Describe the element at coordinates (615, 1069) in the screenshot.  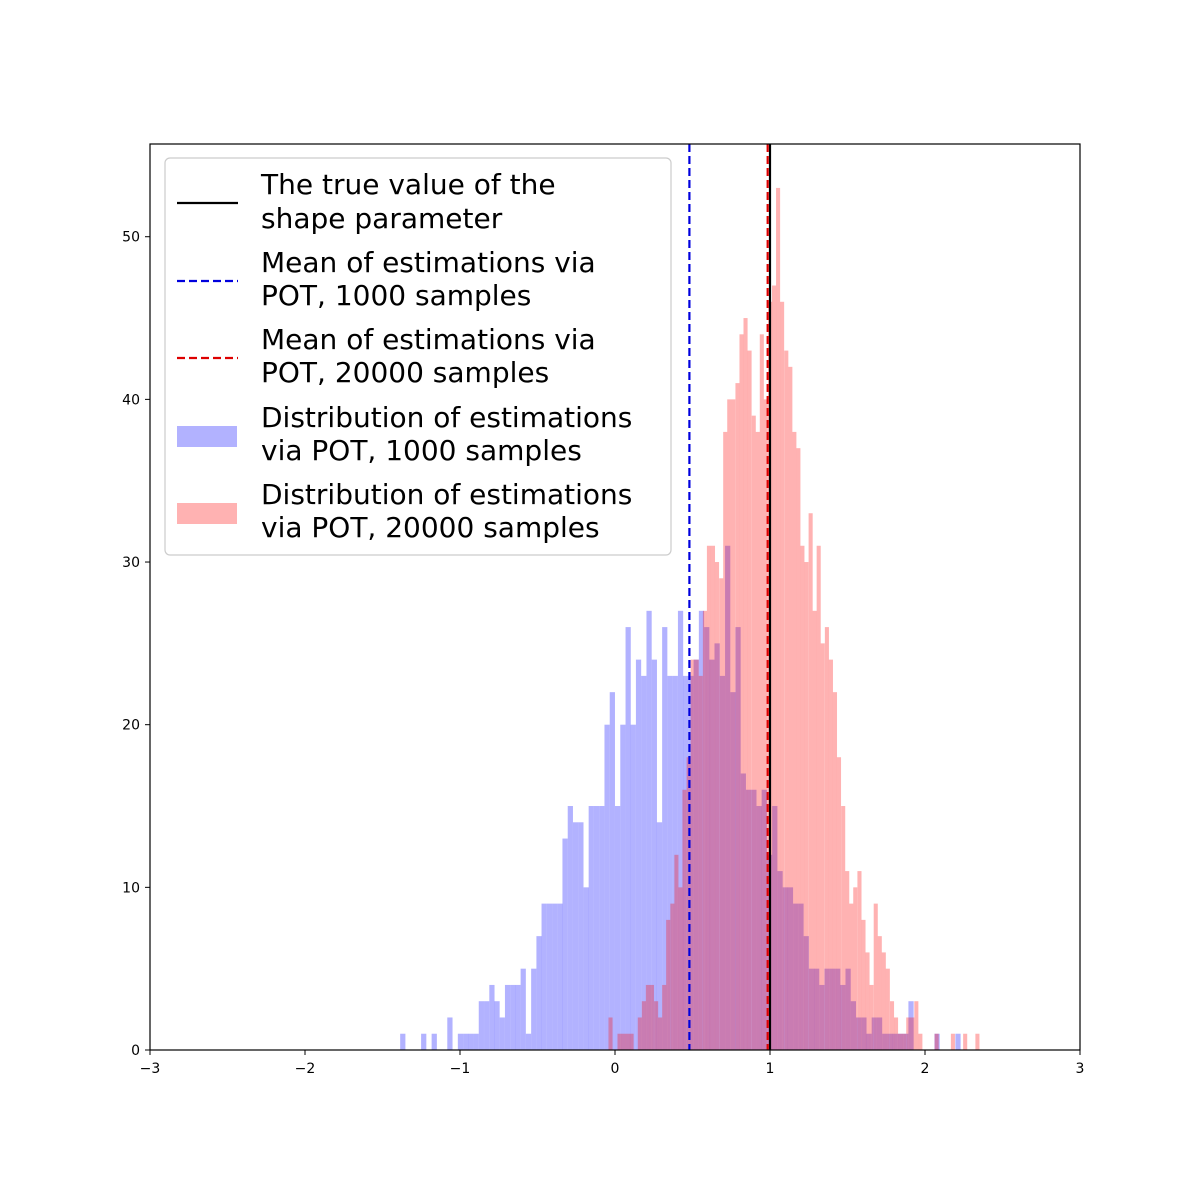
I see `x-tick-label: 0` at that location.